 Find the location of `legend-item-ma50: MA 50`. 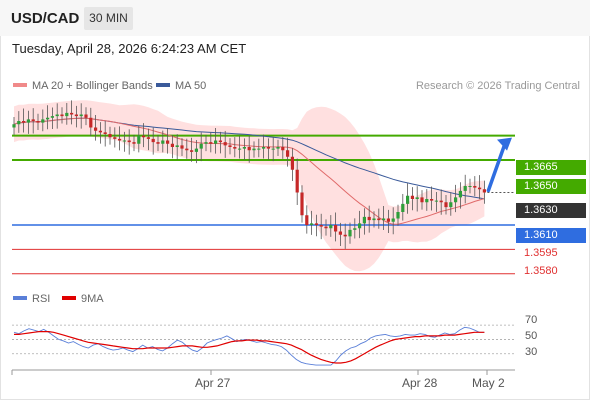

legend-item-ma50: MA 50 is located at coordinates (181, 86).